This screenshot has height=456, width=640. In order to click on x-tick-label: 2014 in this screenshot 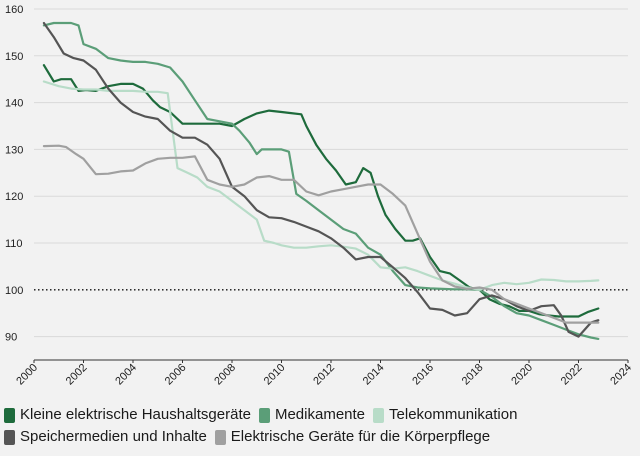, I will do `click(374, 375)`.